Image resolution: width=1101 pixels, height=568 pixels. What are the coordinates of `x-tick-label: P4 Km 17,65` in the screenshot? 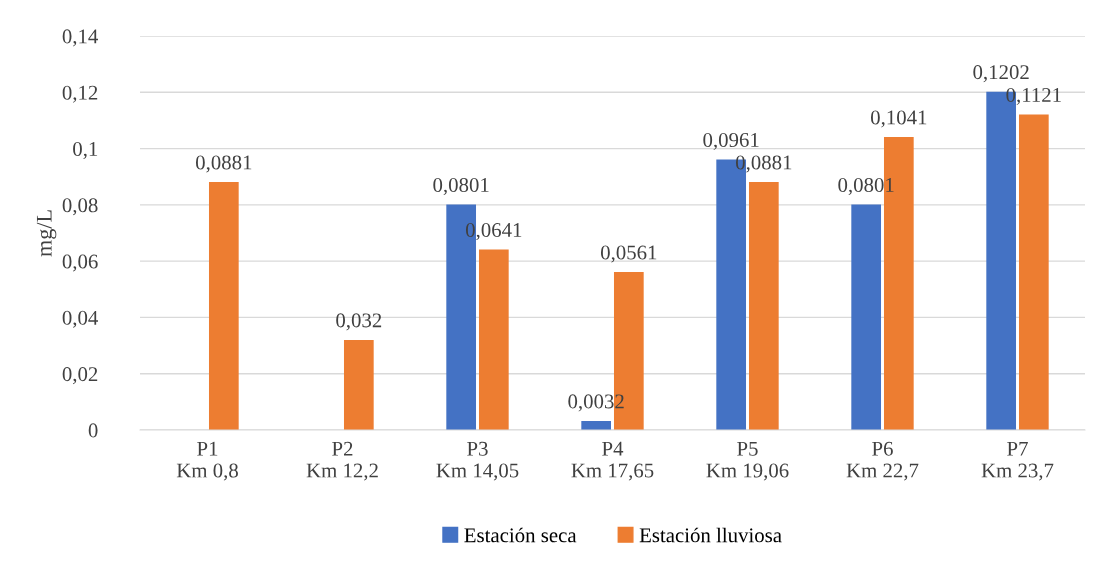 It's located at (612, 461).